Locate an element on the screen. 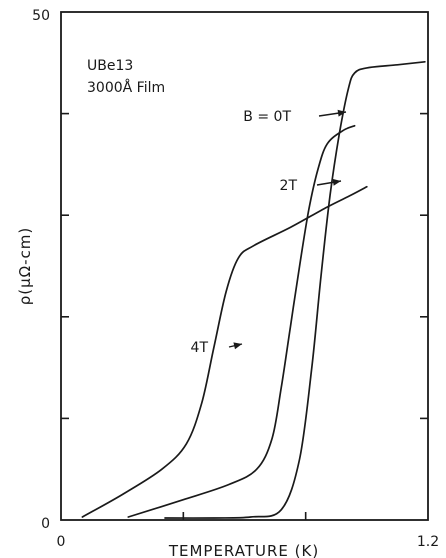  series-arrowhead-2t is located at coordinates (336, 182).